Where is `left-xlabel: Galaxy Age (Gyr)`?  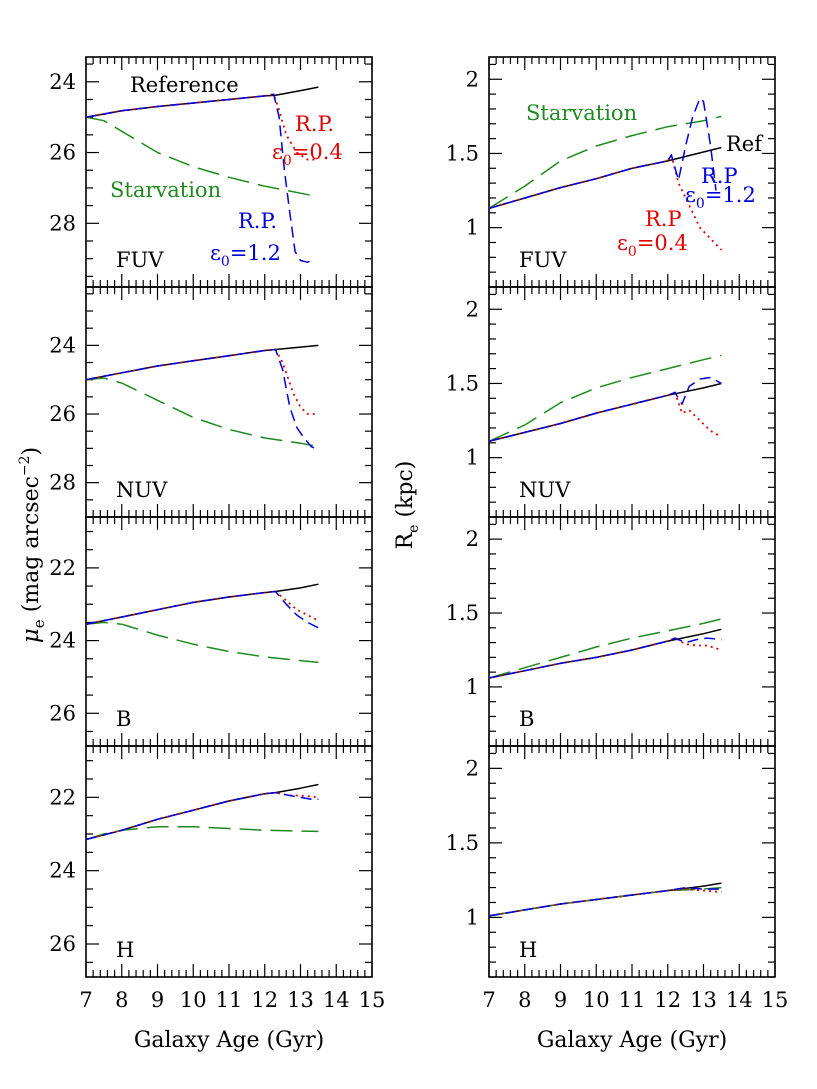
left-xlabel: Galaxy Age (Gyr) is located at coordinates (229, 1040).